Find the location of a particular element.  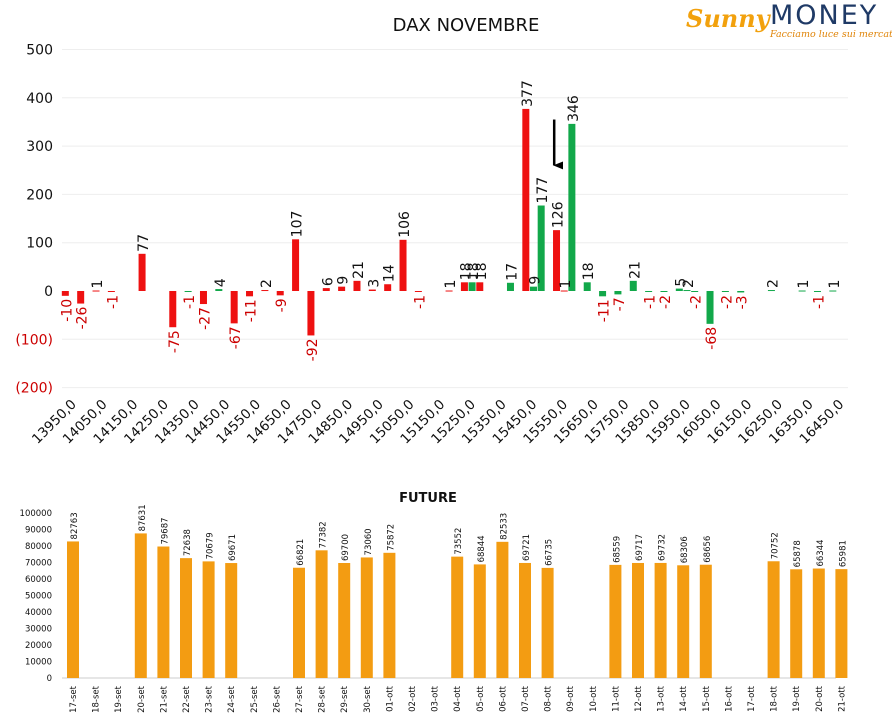

bar-15150,0 is located at coordinates (449, 291).